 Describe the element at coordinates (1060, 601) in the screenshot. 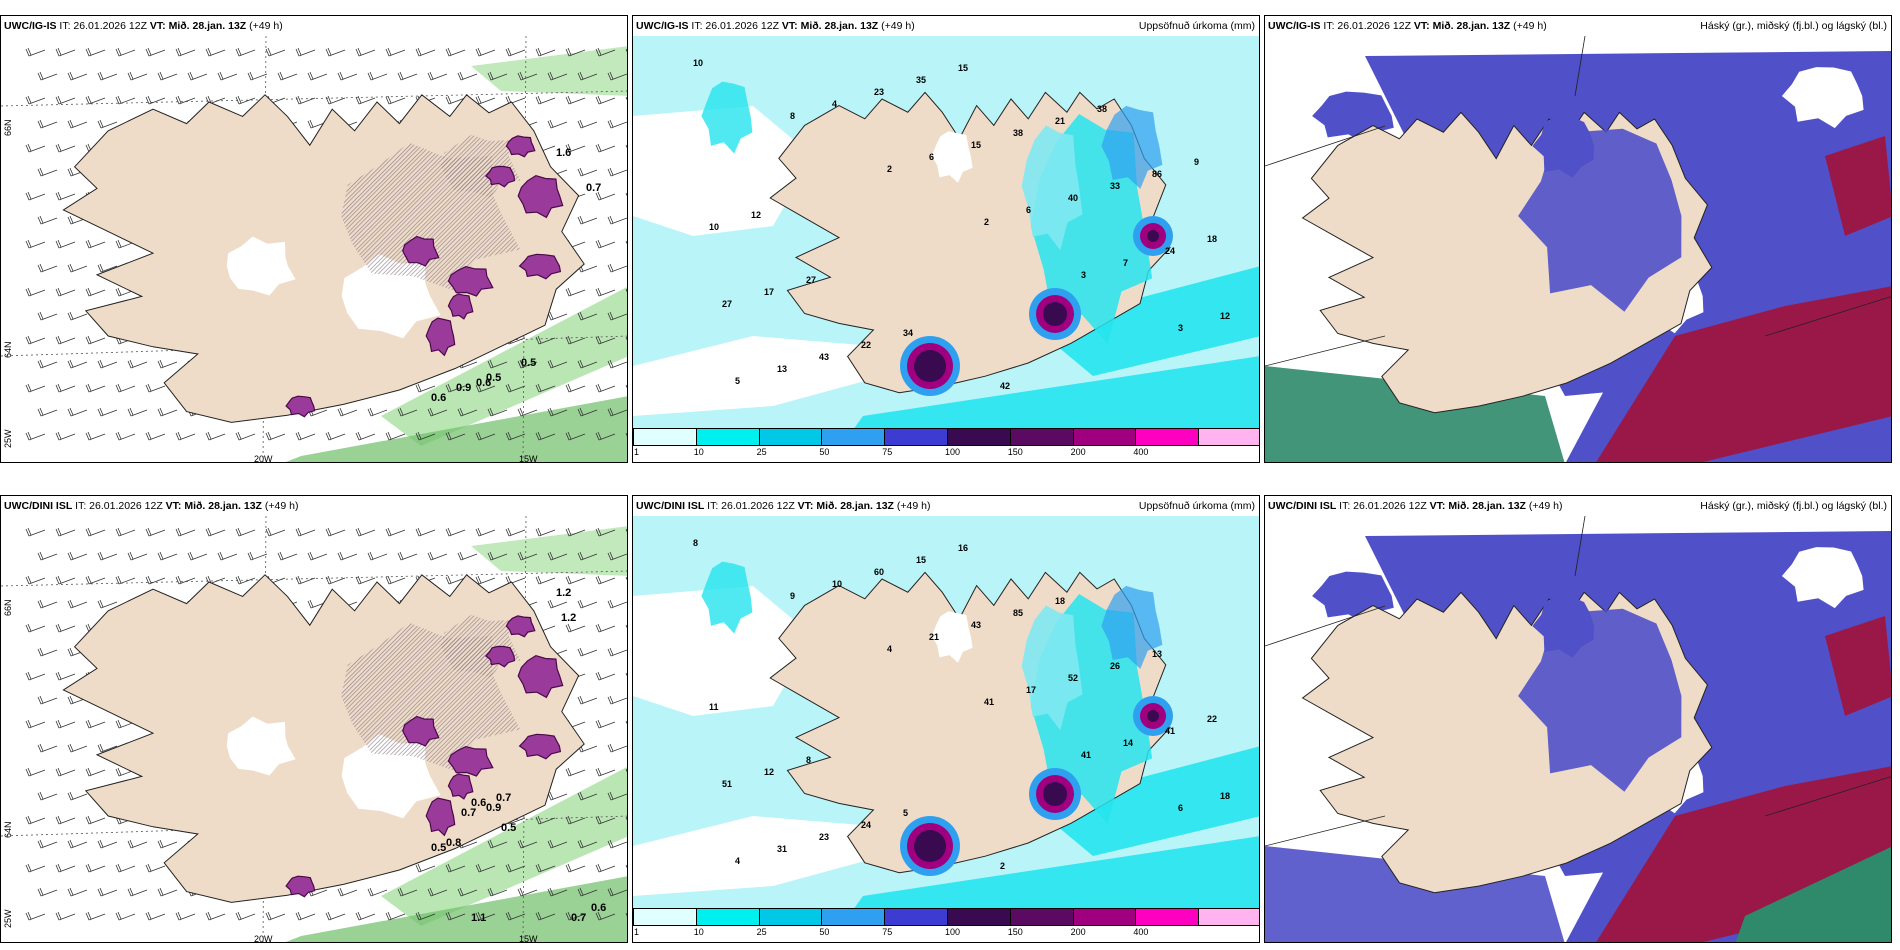

I see `precip-label: 18` at that location.